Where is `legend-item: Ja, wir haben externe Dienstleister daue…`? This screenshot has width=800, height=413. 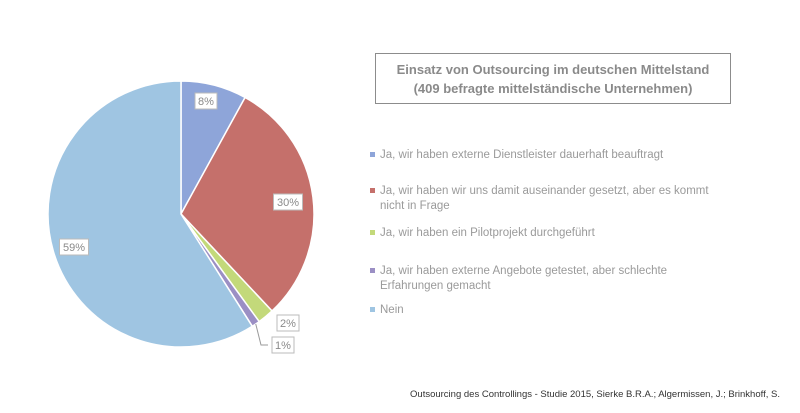 legend-item: Ja, wir haben externe Dienstleister daue… is located at coordinates (550, 155).